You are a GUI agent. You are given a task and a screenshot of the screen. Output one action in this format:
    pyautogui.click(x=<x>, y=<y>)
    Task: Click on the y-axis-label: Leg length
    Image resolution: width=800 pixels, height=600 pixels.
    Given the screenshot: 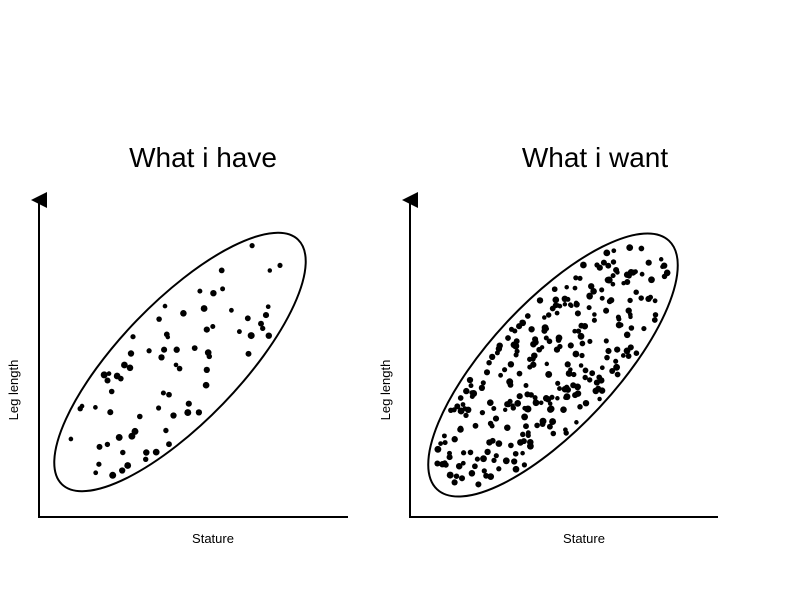 What is the action you would take?
    pyautogui.click(x=13, y=390)
    